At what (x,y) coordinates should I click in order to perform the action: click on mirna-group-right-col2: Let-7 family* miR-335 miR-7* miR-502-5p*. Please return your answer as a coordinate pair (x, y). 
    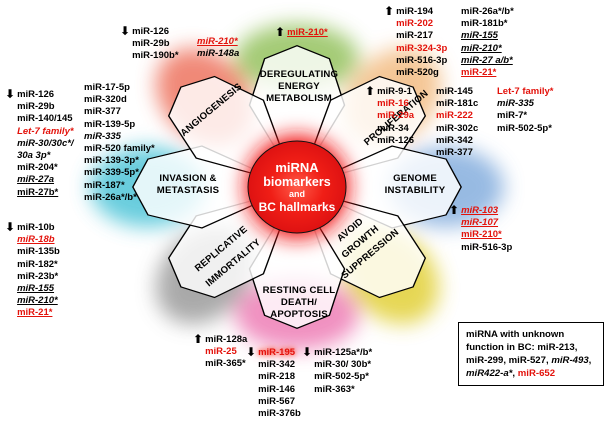
    Looking at the image, I should click on (525, 110).